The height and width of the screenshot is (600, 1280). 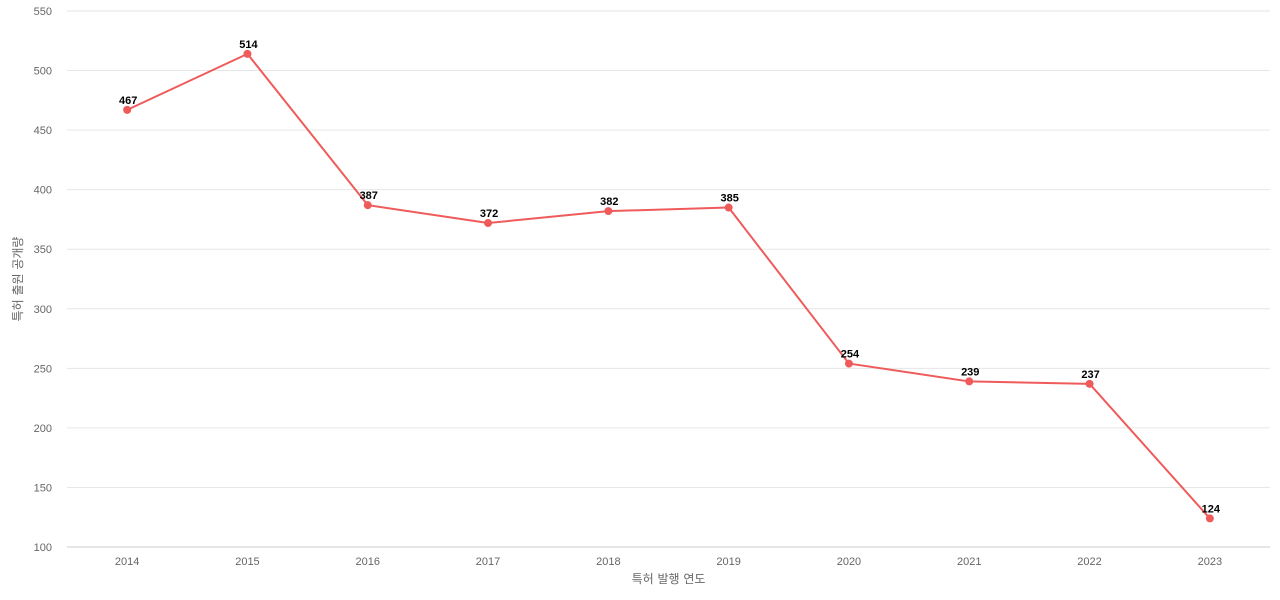 What do you see at coordinates (43, 369) in the screenshot?
I see `y-tick-label: 250` at bounding box center [43, 369].